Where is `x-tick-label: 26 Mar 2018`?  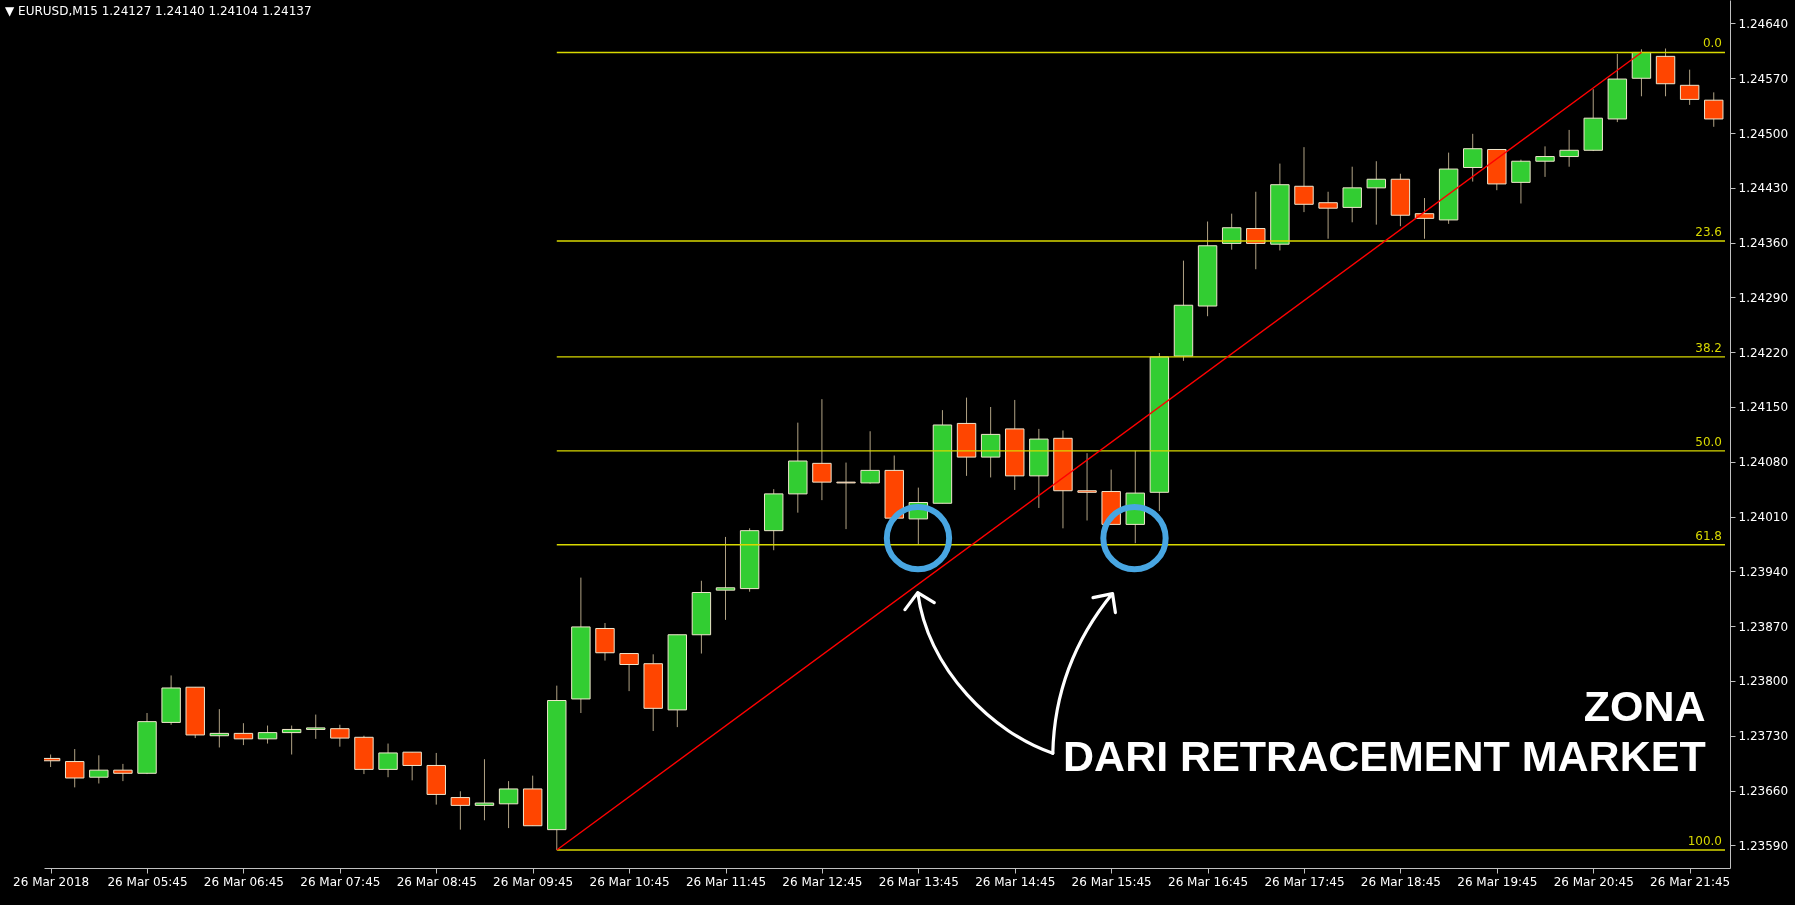 x-tick-label: 26 Mar 2018 is located at coordinates (51, 881).